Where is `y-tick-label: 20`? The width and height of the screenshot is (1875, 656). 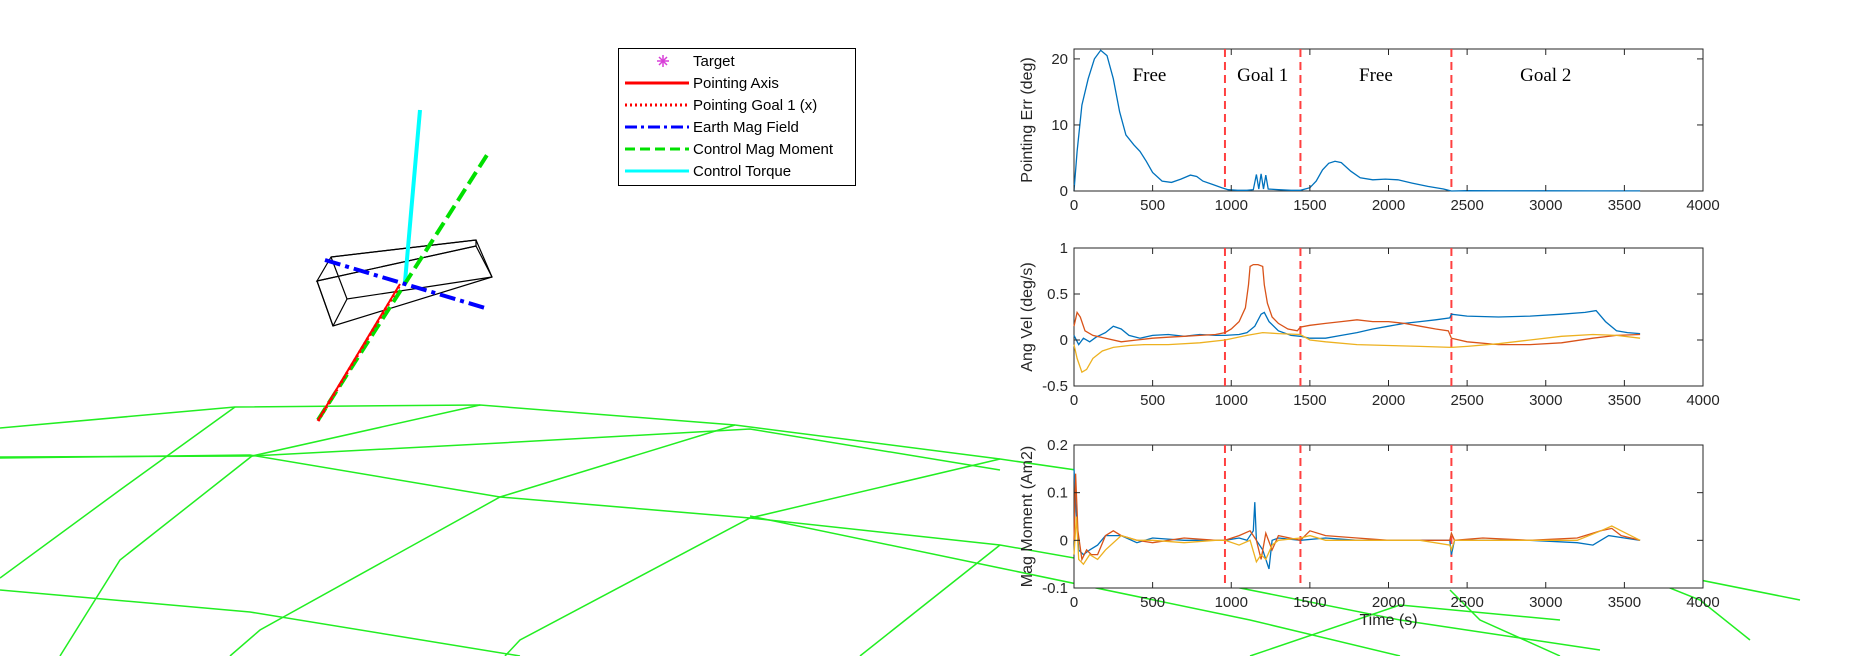
y-tick-label: 20 is located at coordinates (1059, 59).